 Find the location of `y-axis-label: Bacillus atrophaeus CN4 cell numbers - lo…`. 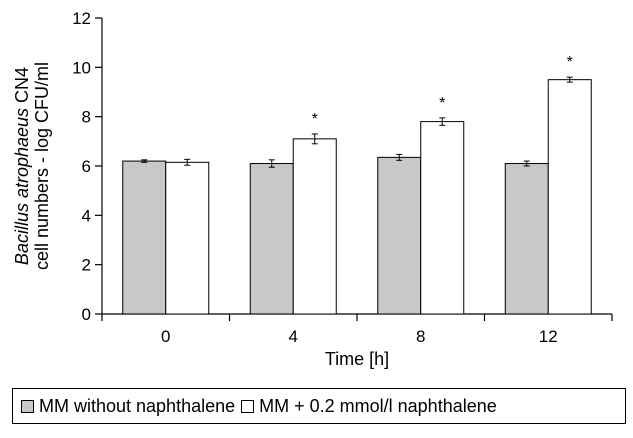

y-axis-label: Bacillus atrophaeus CN4 cell numbers - lo… is located at coordinates (32, 166).